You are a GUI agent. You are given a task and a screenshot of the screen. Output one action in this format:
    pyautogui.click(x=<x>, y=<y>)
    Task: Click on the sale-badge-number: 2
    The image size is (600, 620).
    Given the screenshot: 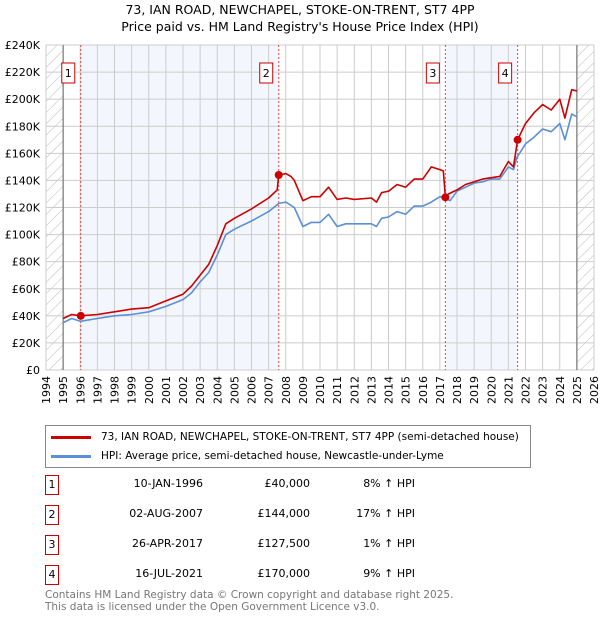 What is the action you would take?
    pyautogui.click(x=266, y=73)
    